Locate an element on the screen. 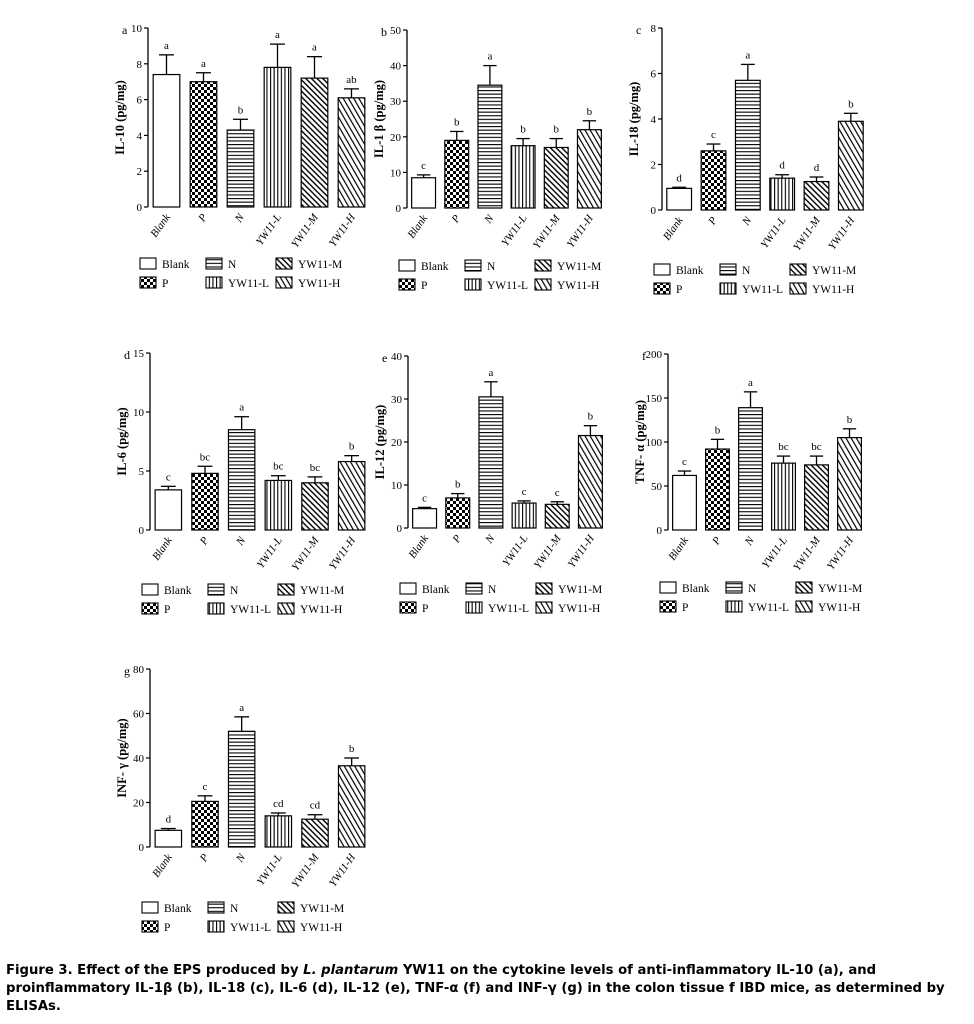 Image resolution: width=974 pixels, height=1024 pixels. y-tick-label: 8 is located at coordinates (654, 29).